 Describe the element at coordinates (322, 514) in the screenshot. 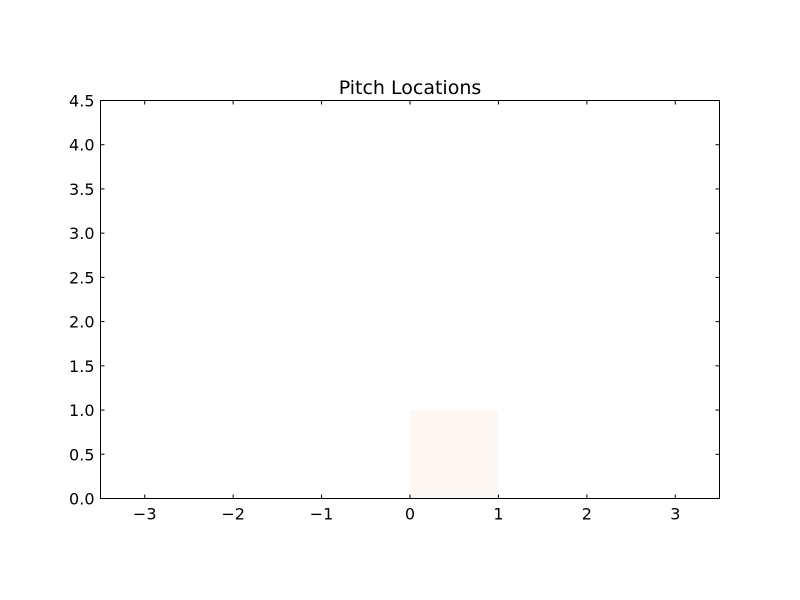

I see `x-tick-label: −1` at that location.